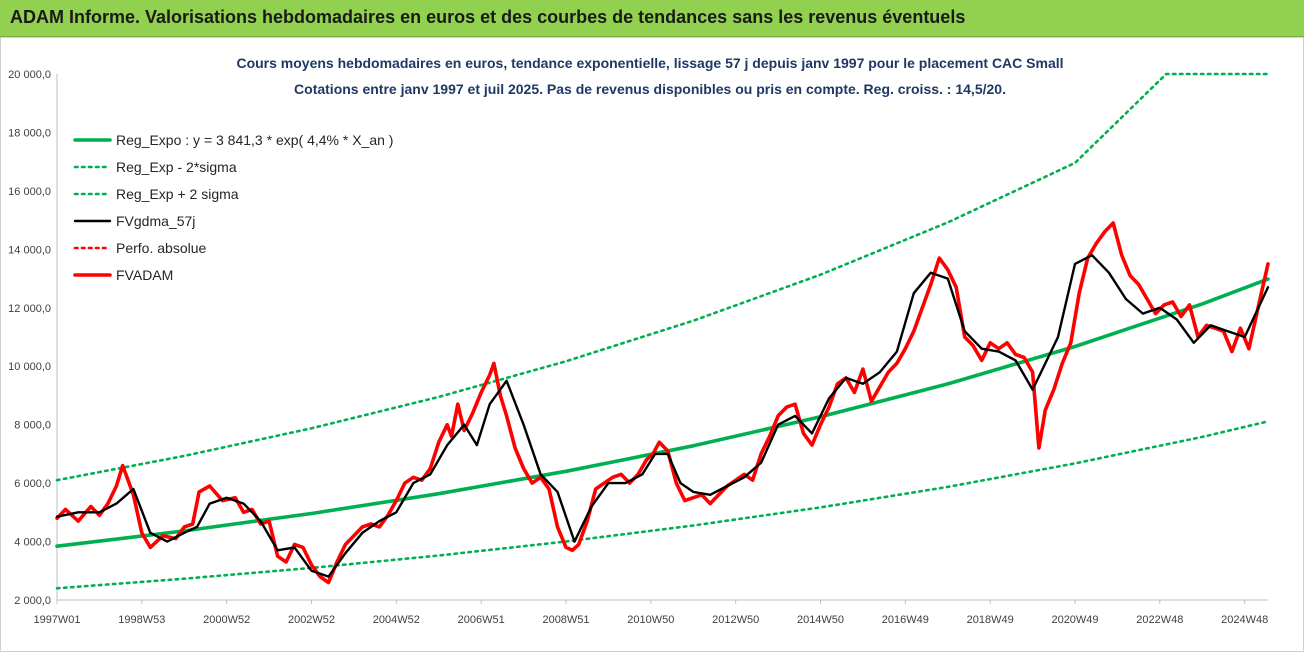  Describe the element at coordinates (29, 367) in the screenshot. I see `y-tick-label: 10 000,0` at that location.